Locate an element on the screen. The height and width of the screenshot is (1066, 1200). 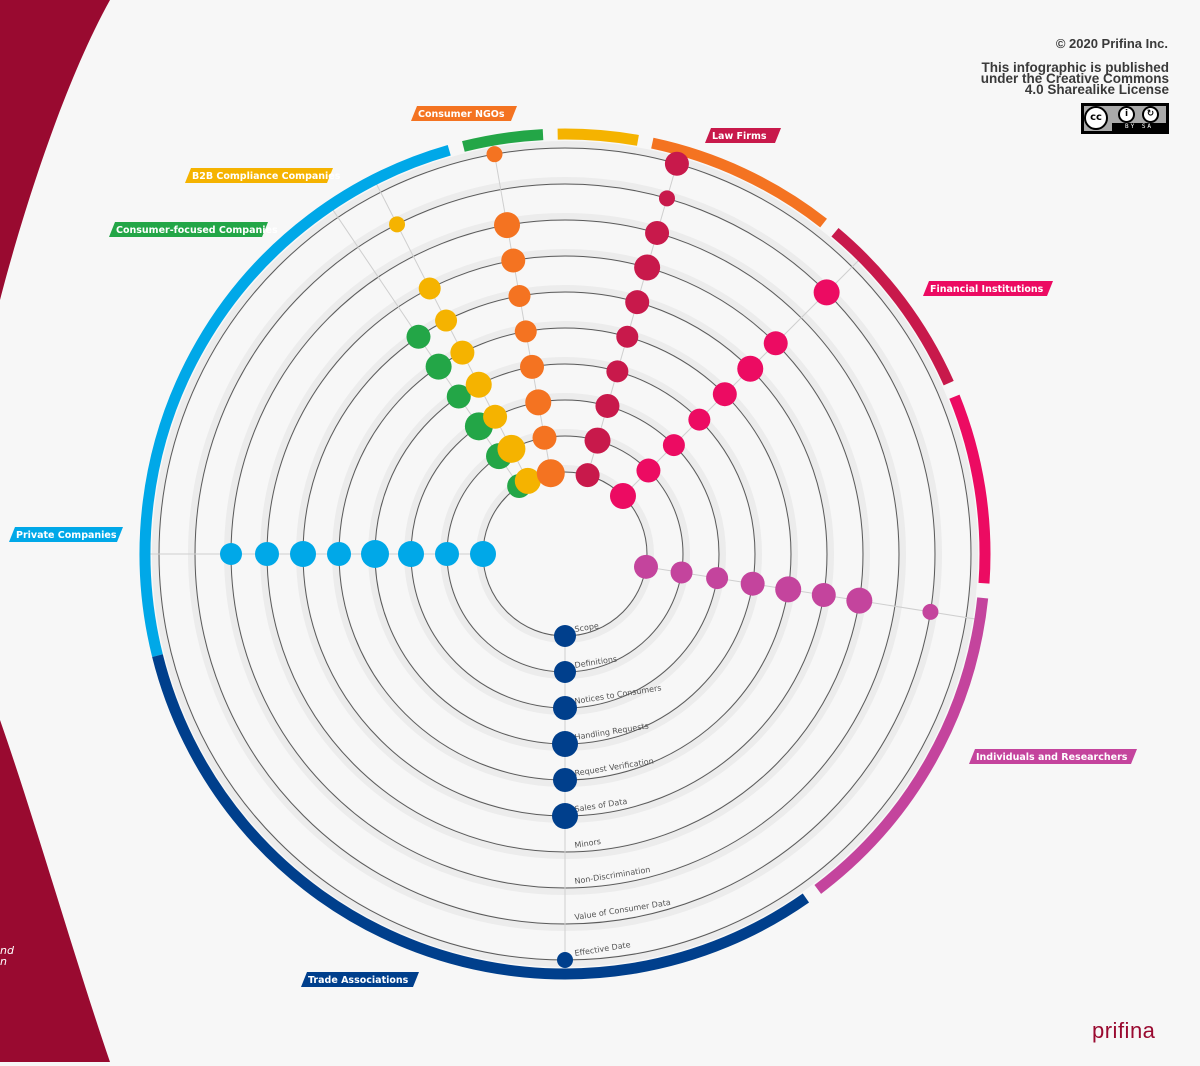
sharealike-icon: ↻ is located at coordinates (1150, 114).